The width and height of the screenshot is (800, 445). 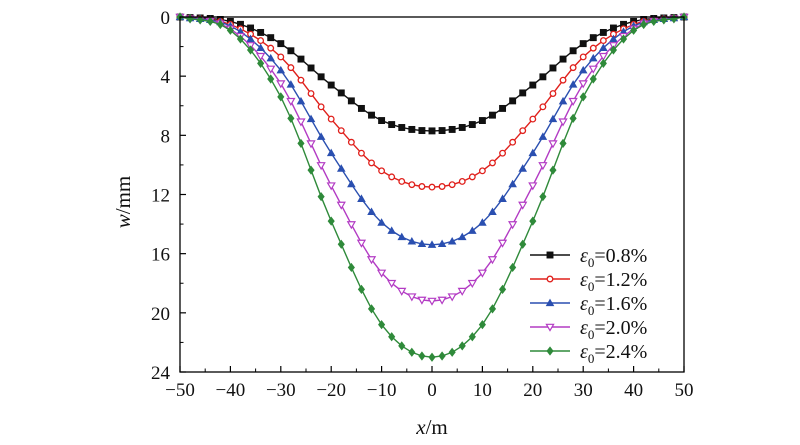 I want to click on x-axis-title: x/m, so click(x=431, y=427).